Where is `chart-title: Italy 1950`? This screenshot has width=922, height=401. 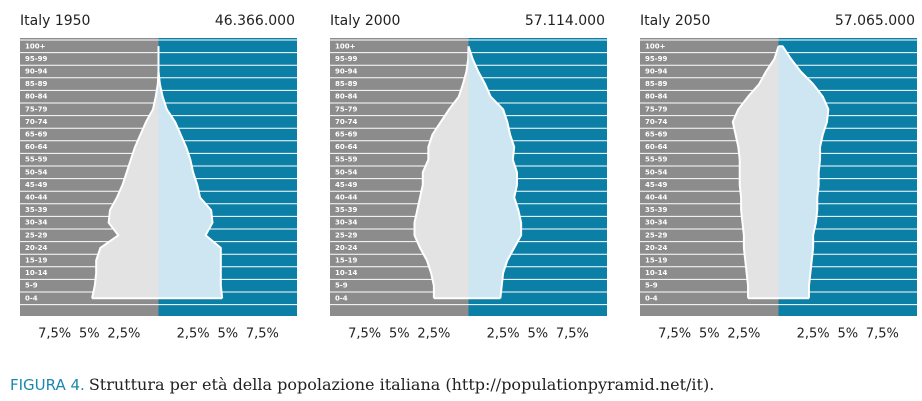
chart-title: Italy 1950 is located at coordinates (55, 21).